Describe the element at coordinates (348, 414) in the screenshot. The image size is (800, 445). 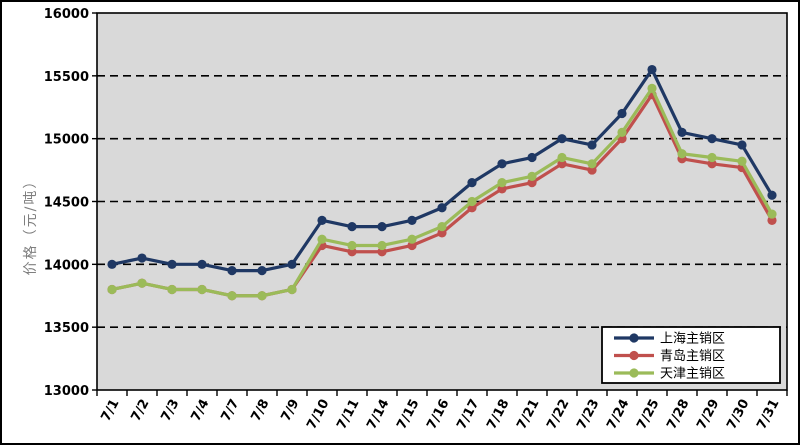
I see `x-tick-label: 7/11` at that location.